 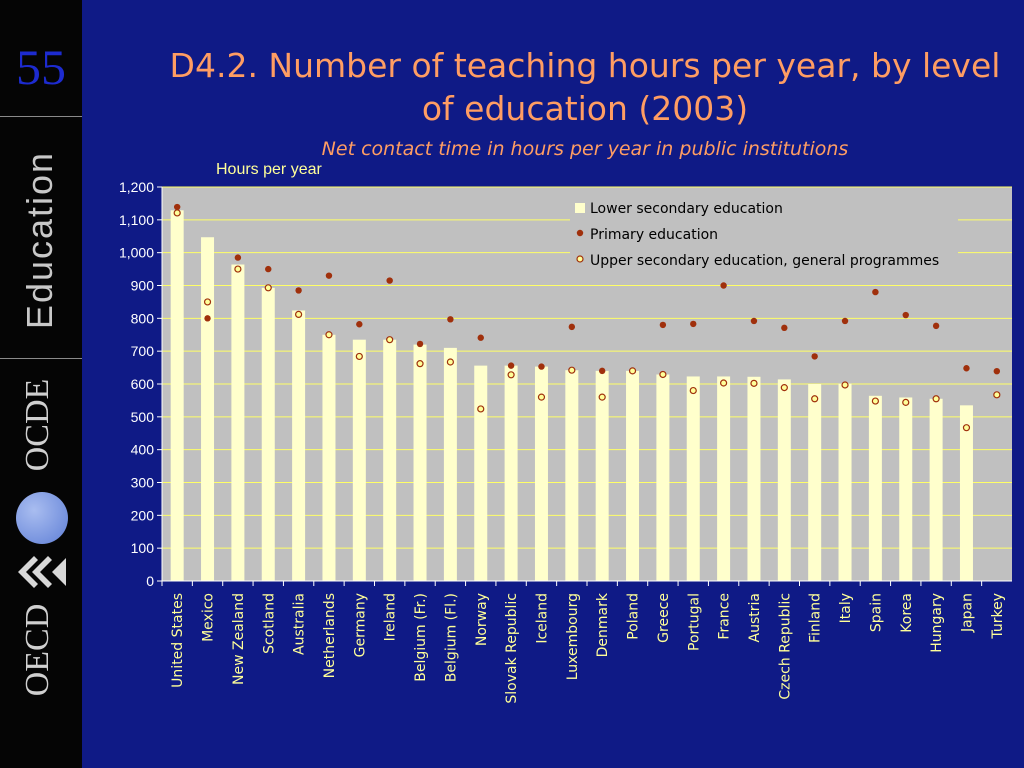 What do you see at coordinates (694, 622) in the screenshot?
I see `x-tick-label: Portugal` at bounding box center [694, 622].